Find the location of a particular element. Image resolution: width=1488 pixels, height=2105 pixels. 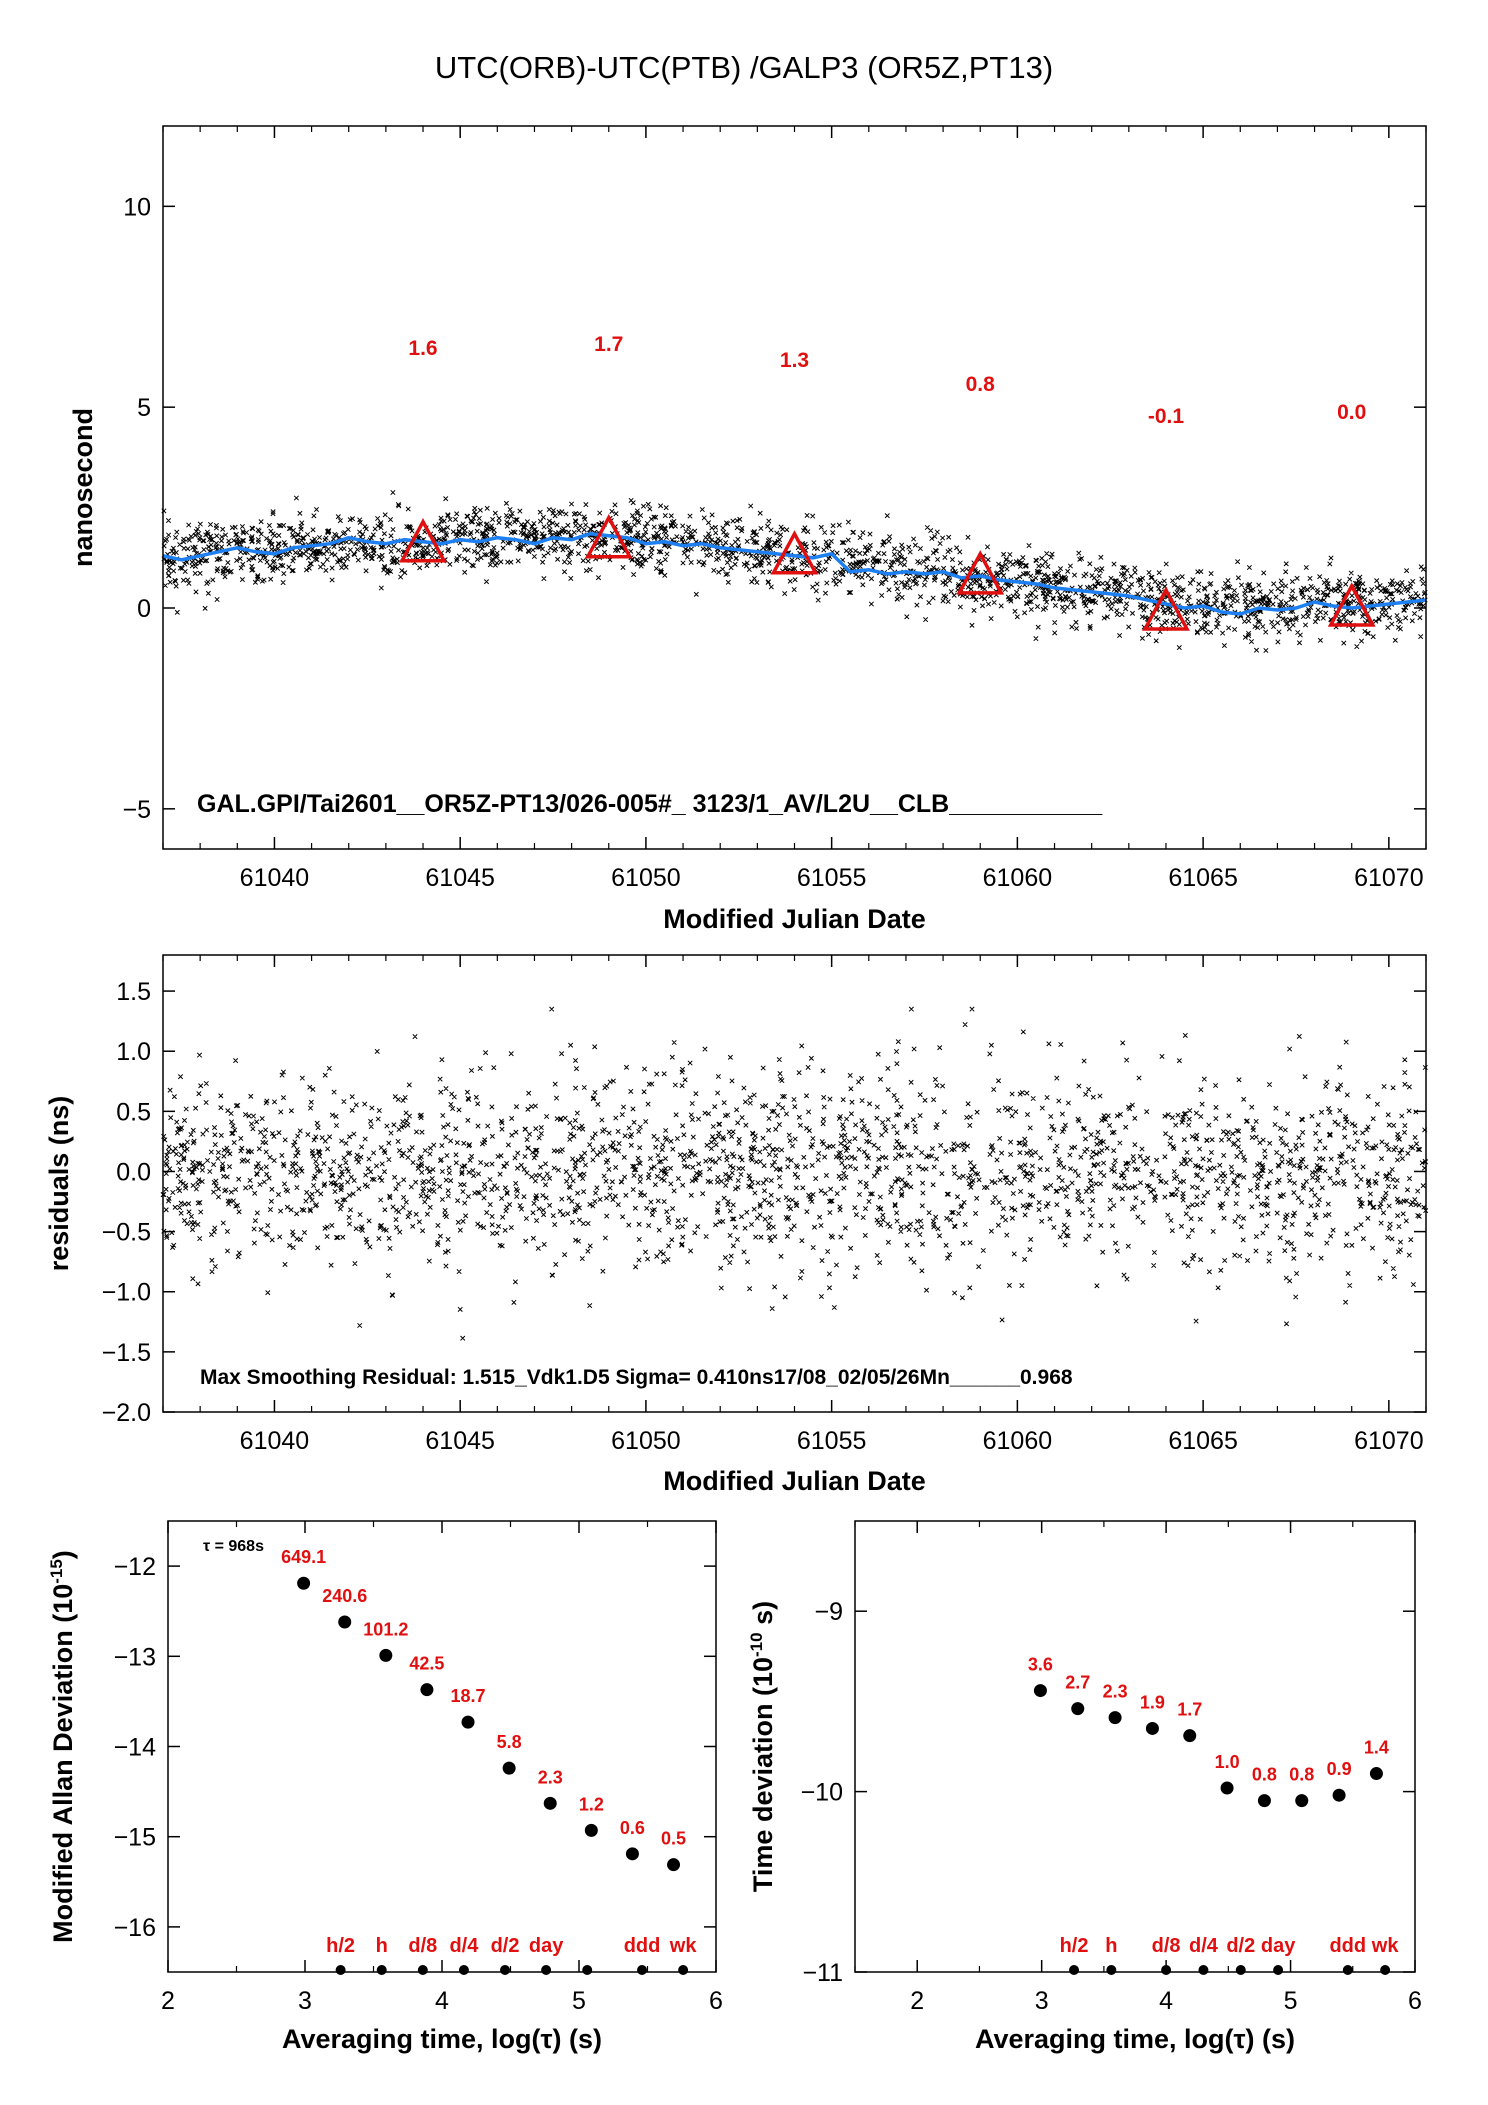

y-tick-label: −1.5 is located at coordinates (126, 1353).